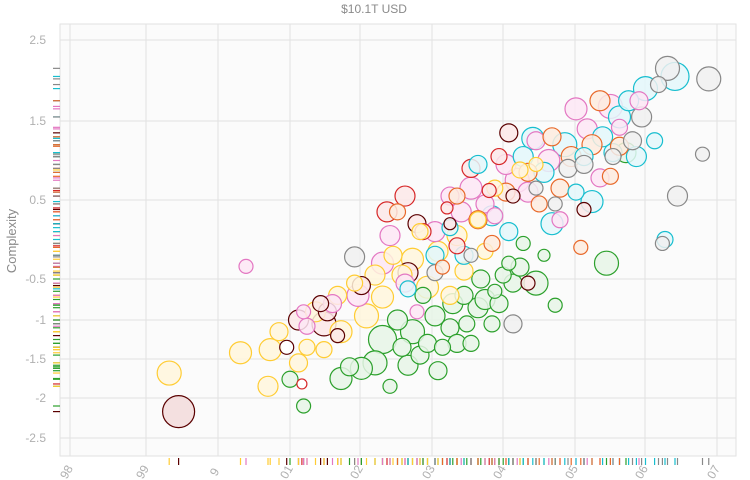  I want to click on y-tick-label: 2.5, so click(37, 40).